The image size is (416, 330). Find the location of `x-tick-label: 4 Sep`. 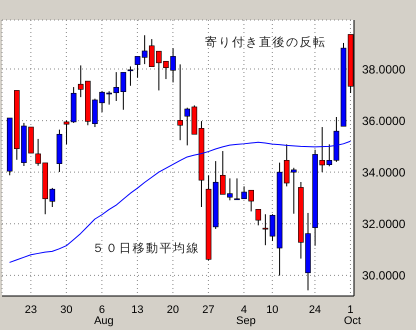

x-tick-label: 4 Sep is located at coordinates (246, 315).